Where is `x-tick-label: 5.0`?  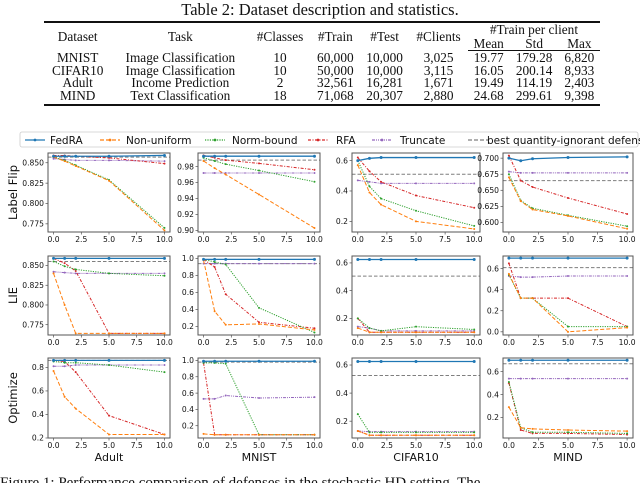
x-tick-label: 5.0 is located at coordinates (109, 342).